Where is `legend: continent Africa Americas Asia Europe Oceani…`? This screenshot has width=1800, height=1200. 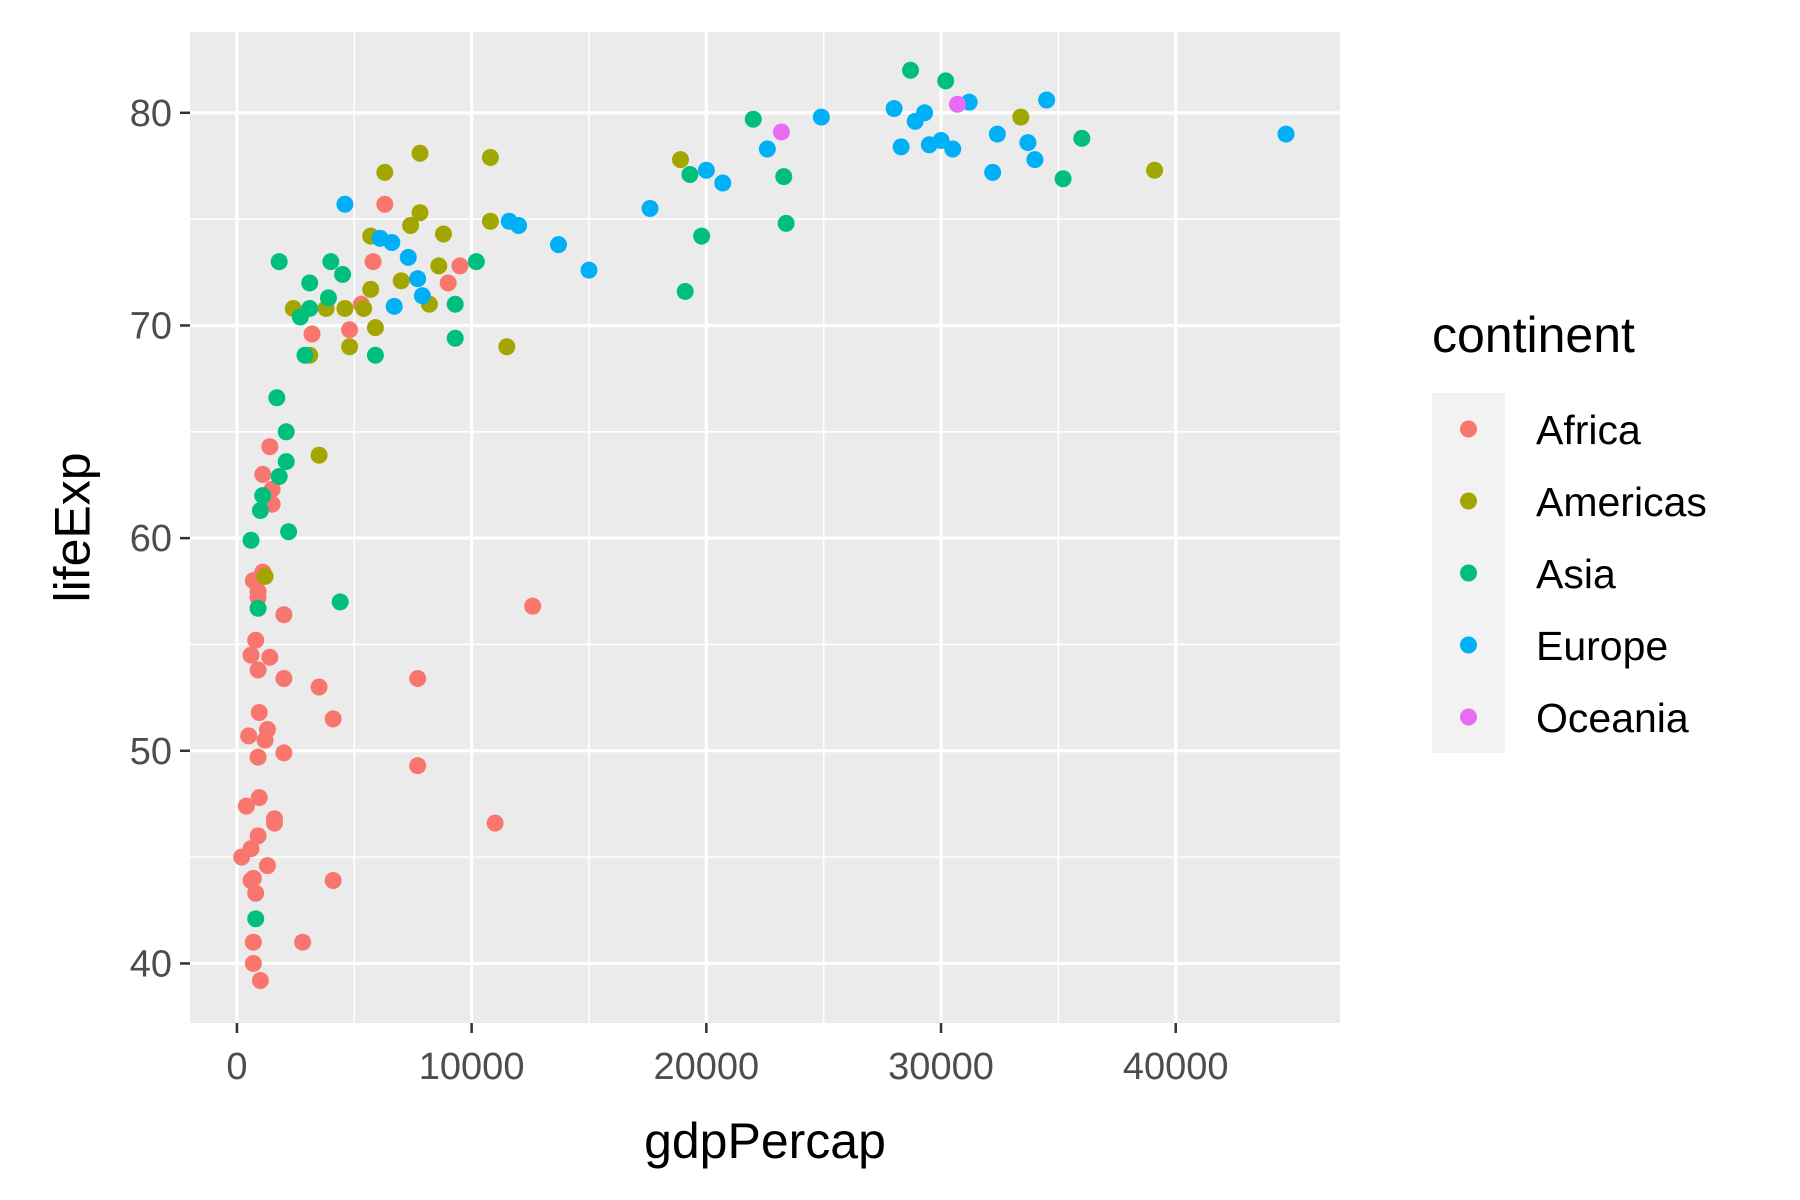 legend: continent Africa Americas Asia Europe Oceani… is located at coordinates (1569, 530).